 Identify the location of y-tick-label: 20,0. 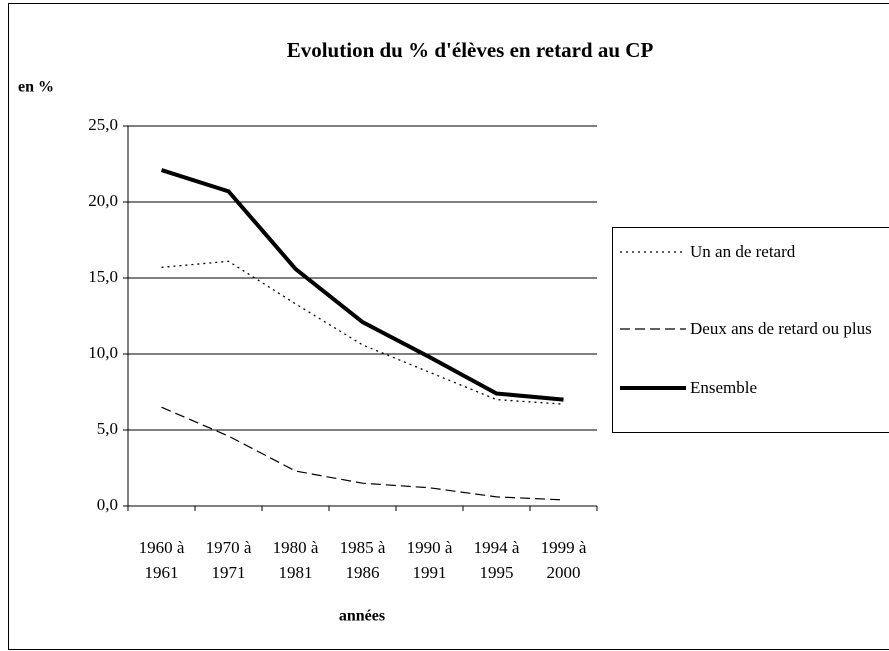
(103, 200).